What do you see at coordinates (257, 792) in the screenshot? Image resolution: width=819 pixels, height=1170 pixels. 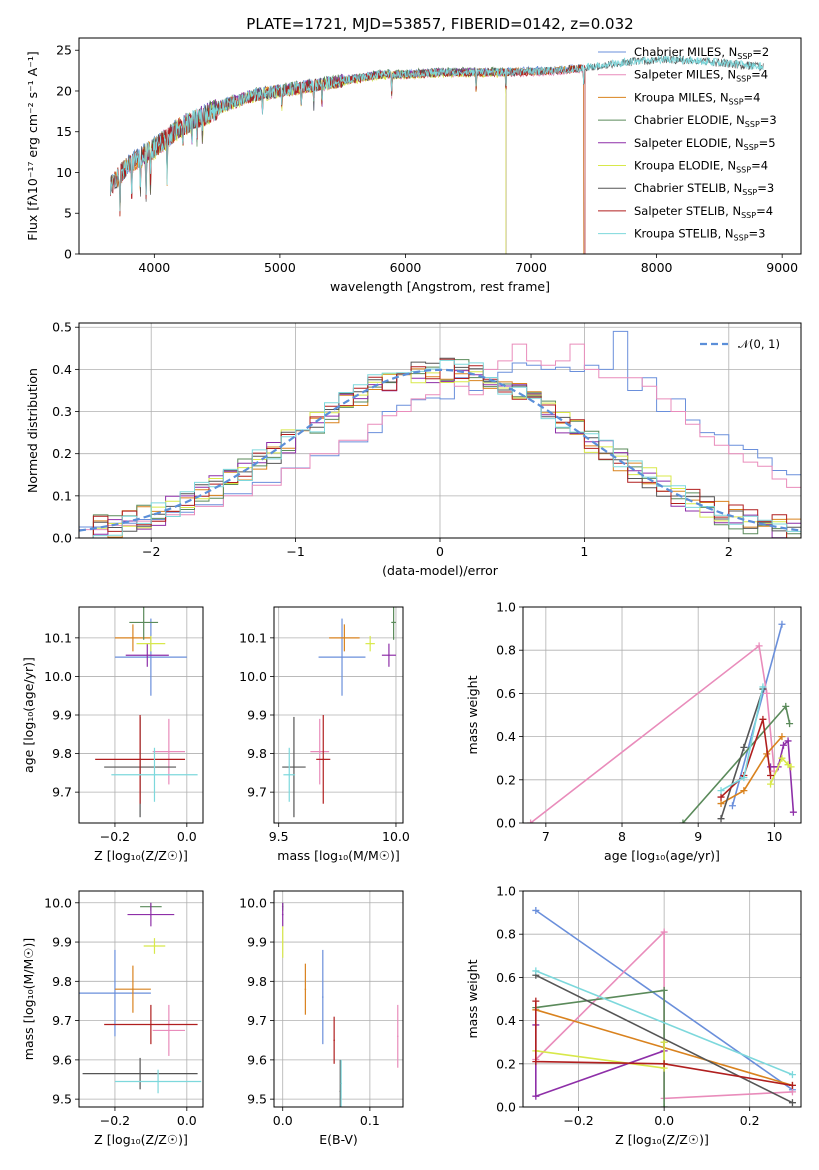 I see `age_vs_mass-ytick-label: 9.7` at bounding box center [257, 792].